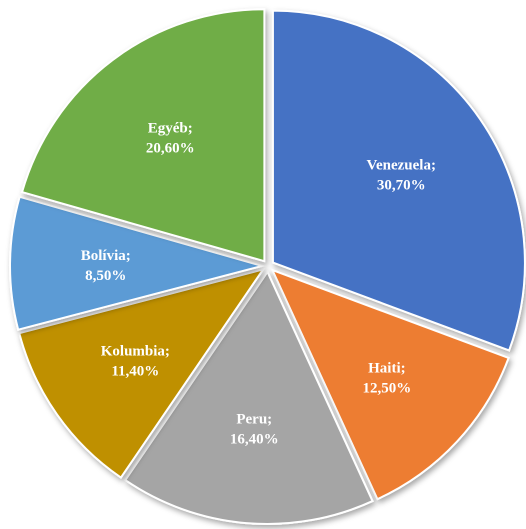 This screenshot has width=526, height=529. I want to click on data-label-haiti: Haiti; 12,50%, so click(386, 378).